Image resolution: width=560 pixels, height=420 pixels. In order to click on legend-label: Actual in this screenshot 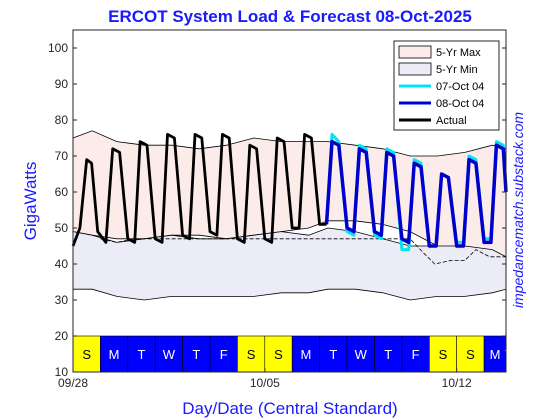, I will do `click(451, 121)`.